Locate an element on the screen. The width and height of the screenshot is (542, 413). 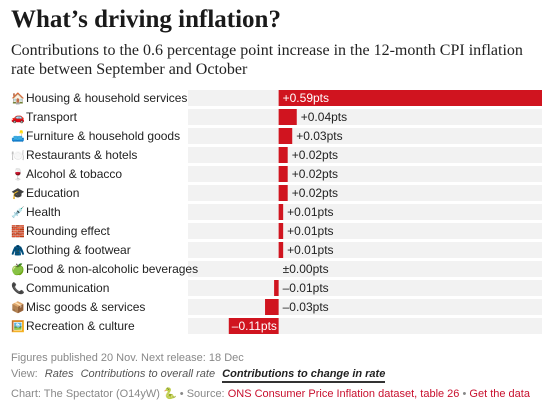
category-label: Health is located at coordinates (43, 212).